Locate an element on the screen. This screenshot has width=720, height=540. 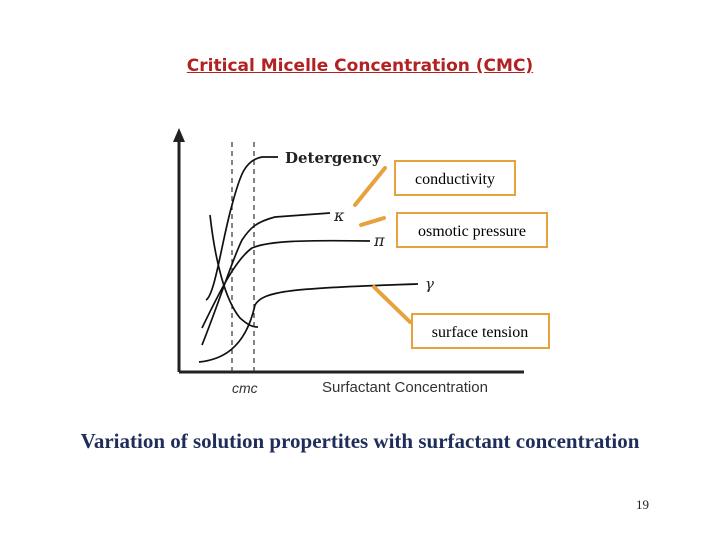
surface-tension-text: surface tension is located at coordinates (480, 332).